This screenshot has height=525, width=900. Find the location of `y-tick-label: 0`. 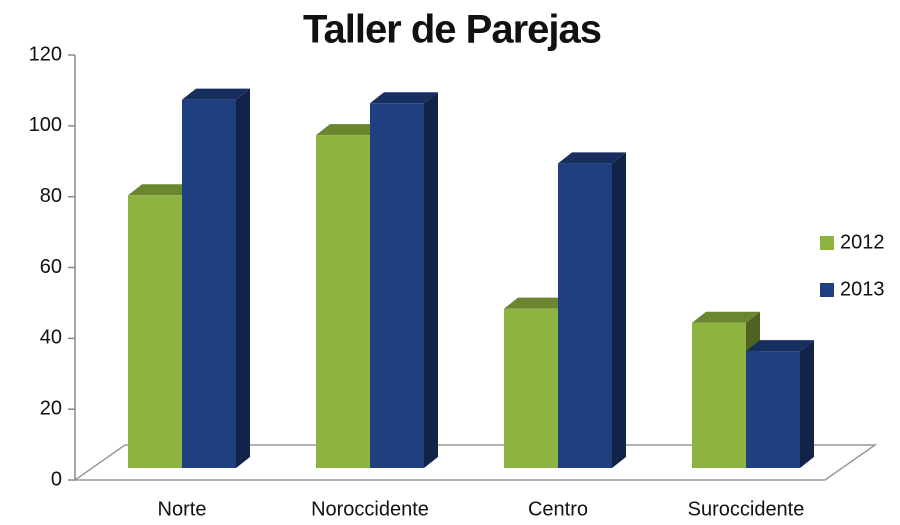

y-tick-label: 0 is located at coordinates (56, 479).